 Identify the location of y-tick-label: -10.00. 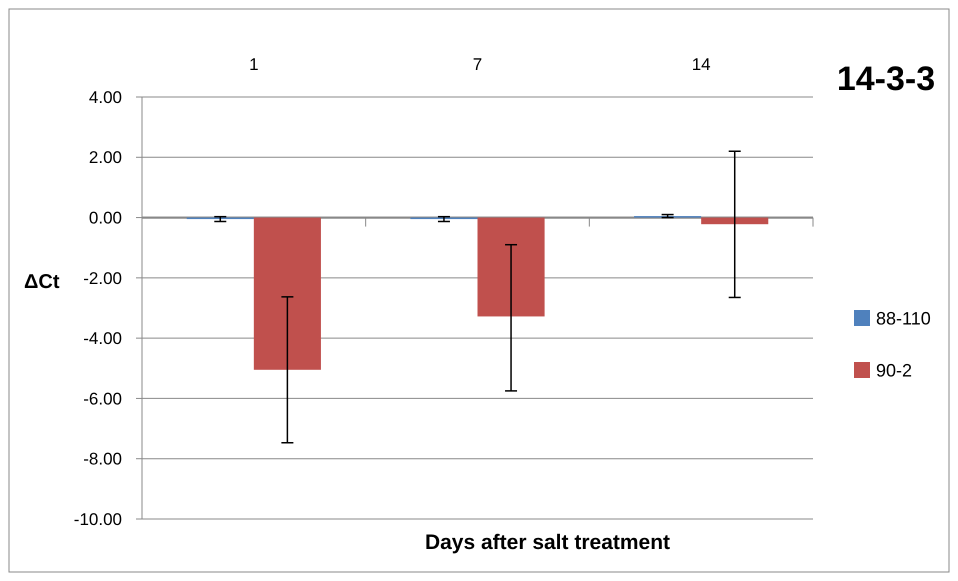
(98, 519).